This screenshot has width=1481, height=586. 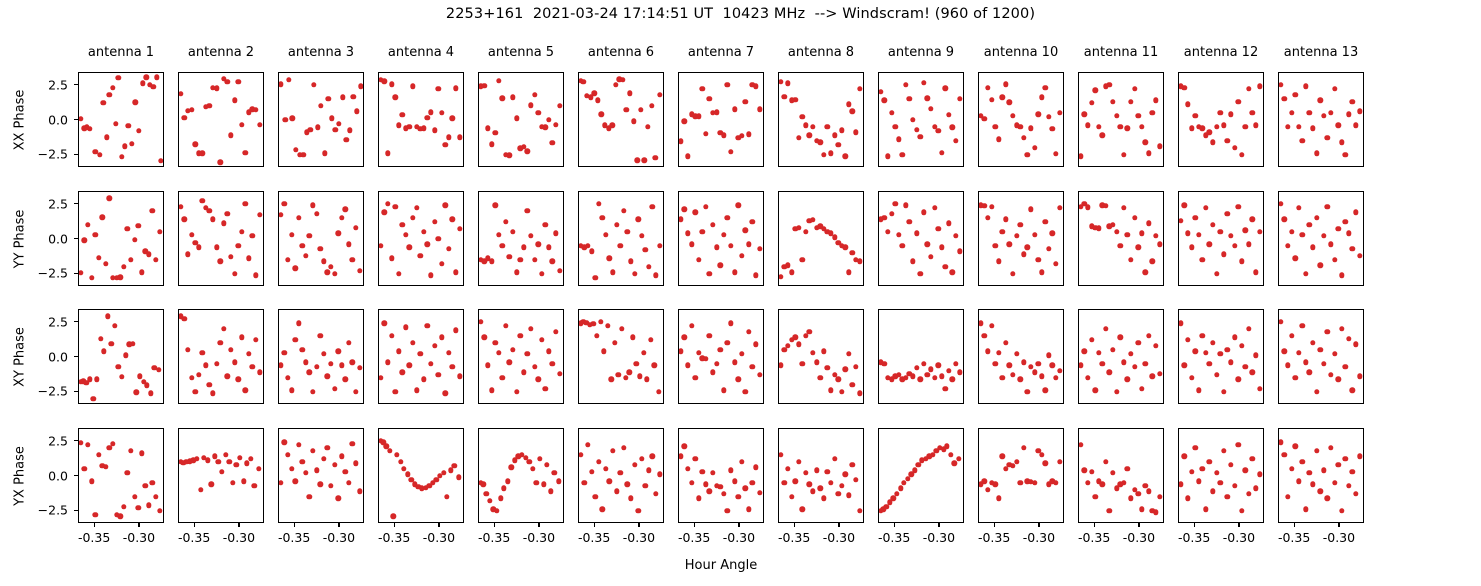 What do you see at coordinates (121, 356) in the screenshot?
I see `scatter-panel-r3-c1` at bounding box center [121, 356].